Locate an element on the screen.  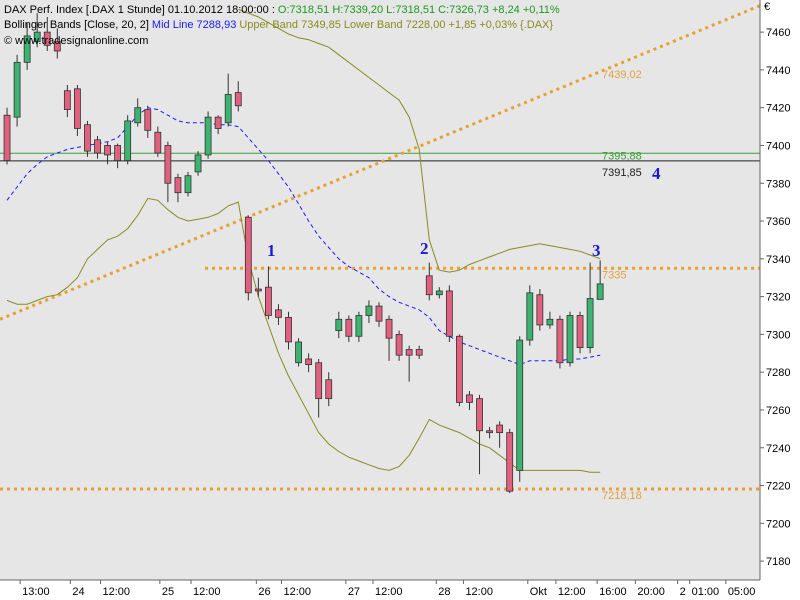
y-tick-label: 7280 is located at coordinates (778, 373).